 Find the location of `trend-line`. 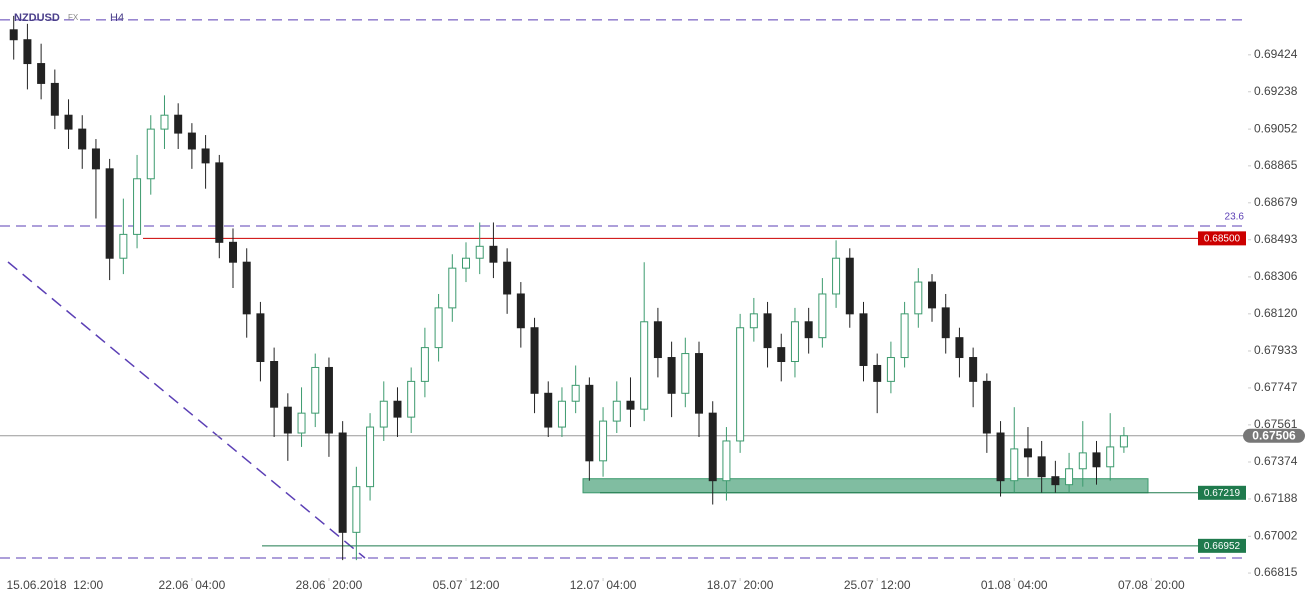

trend-line is located at coordinates (186, 410).